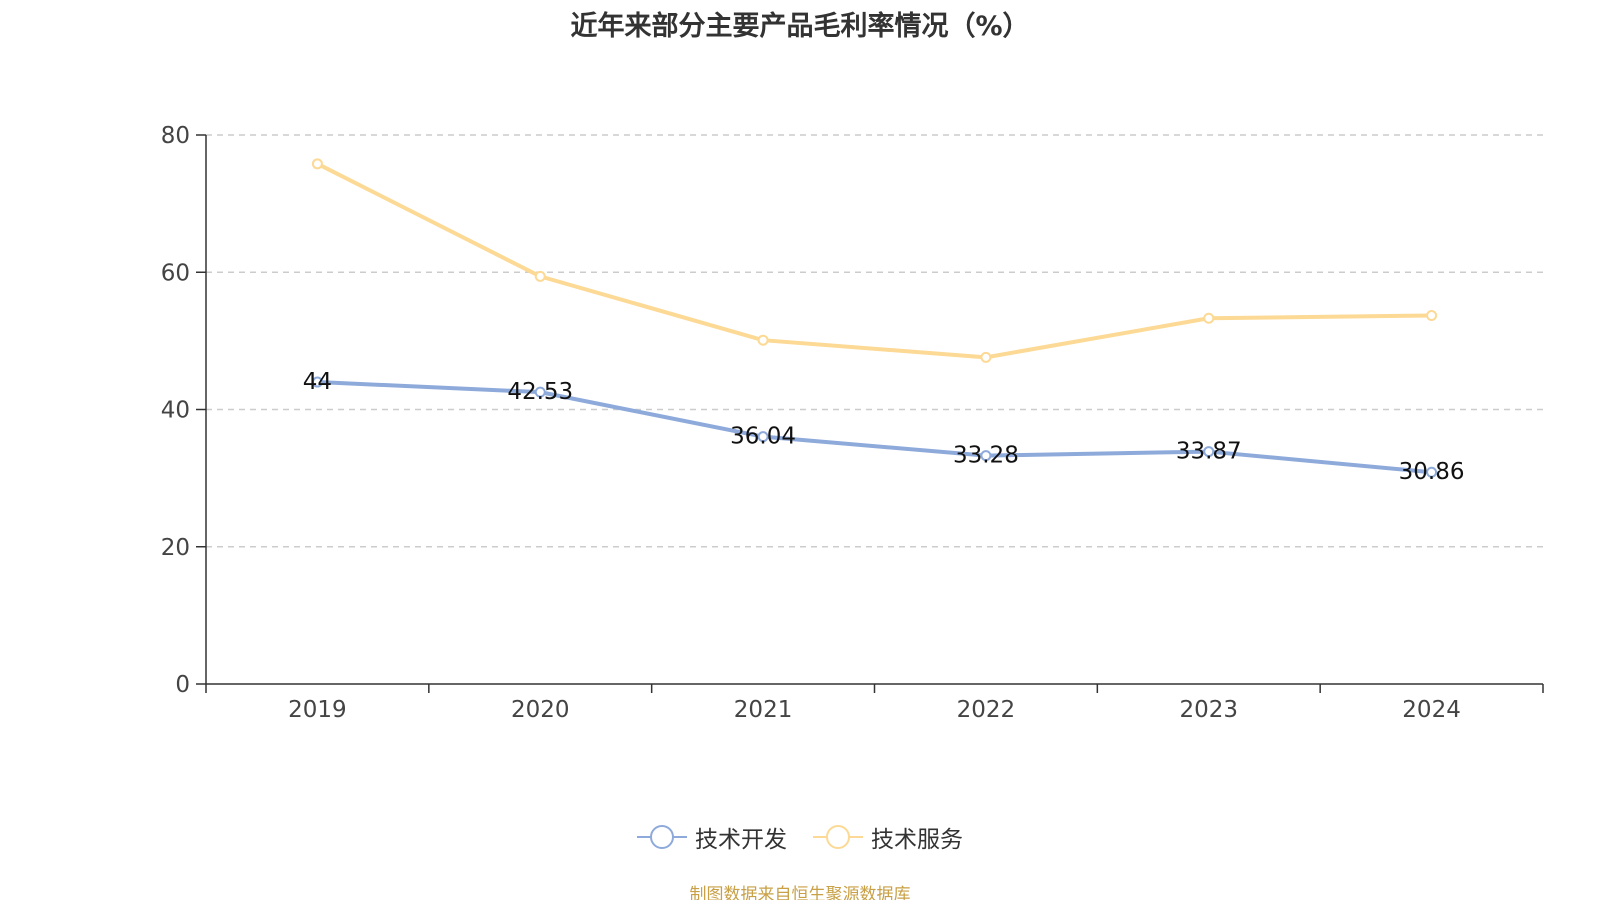  I want to click on legend: 技术开发 技术服务, so click(800, 837).